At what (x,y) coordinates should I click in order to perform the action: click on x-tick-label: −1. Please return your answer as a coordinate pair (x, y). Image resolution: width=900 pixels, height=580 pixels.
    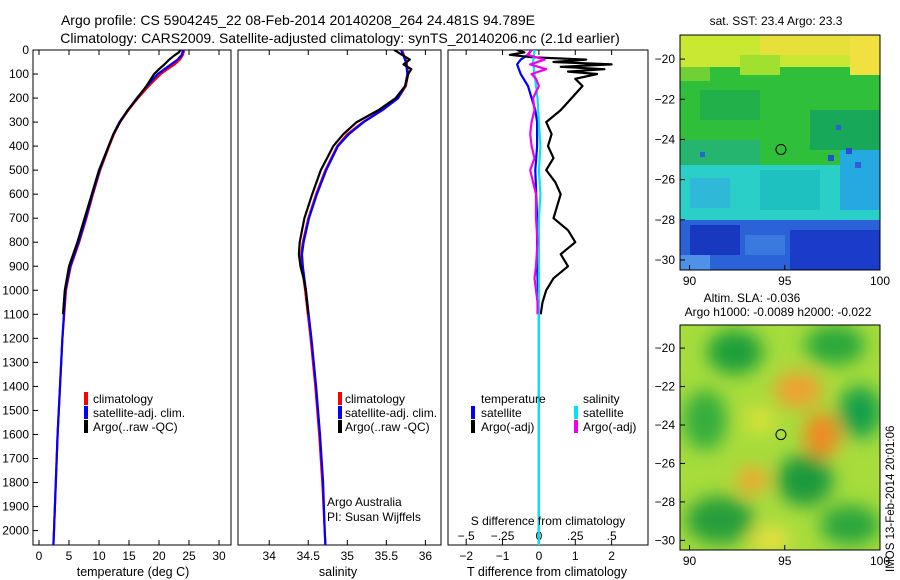
    Looking at the image, I should click on (503, 556).